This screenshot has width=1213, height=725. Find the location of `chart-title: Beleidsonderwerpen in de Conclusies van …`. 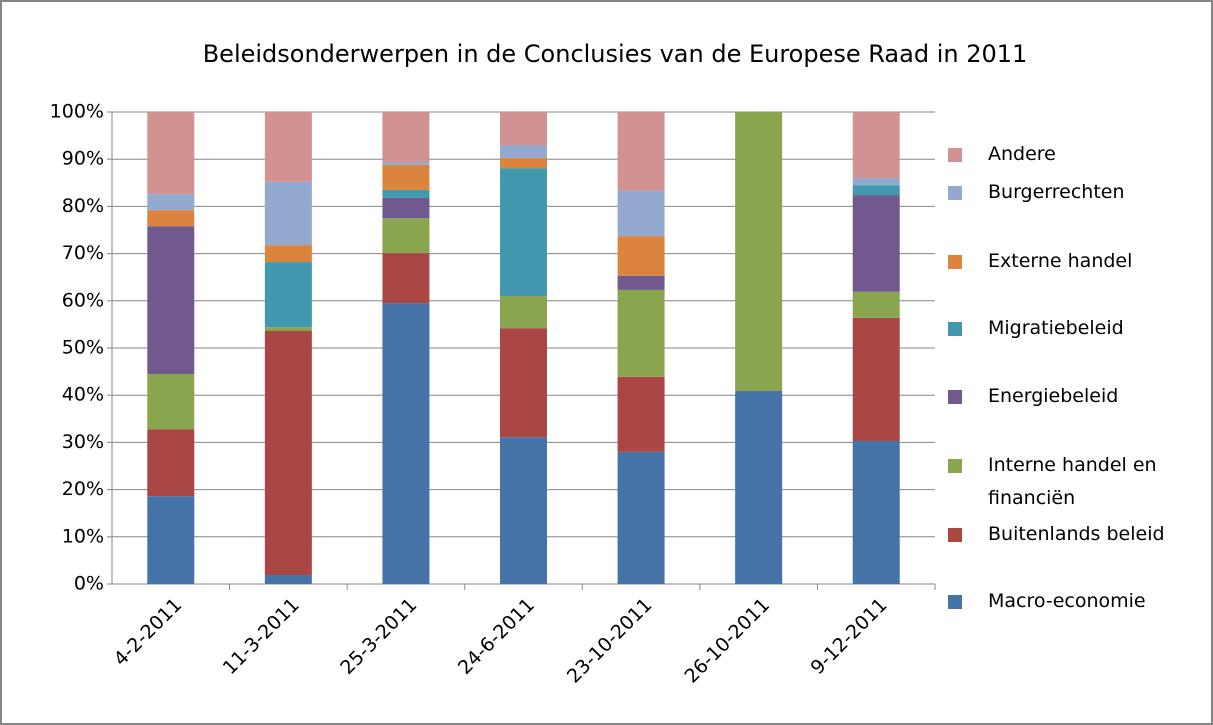

chart-title: Beleidsonderwerpen in de Conclusies van … is located at coordinates (615, 54).